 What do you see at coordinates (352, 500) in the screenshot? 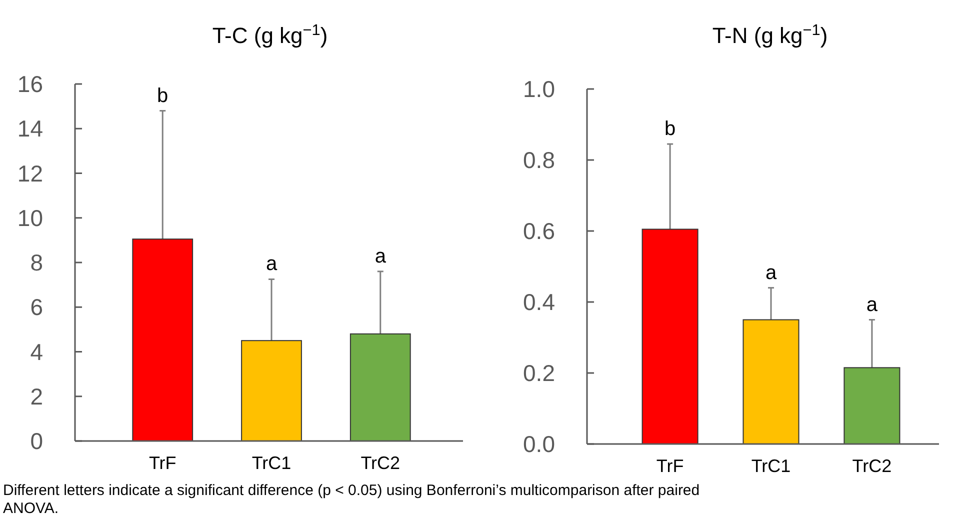
I see `text: Different letters indicate a significant difference (p < 0.05) using Bonferroni’s multicomparison after paired ANOVA.` at bounding box center [352, 500].